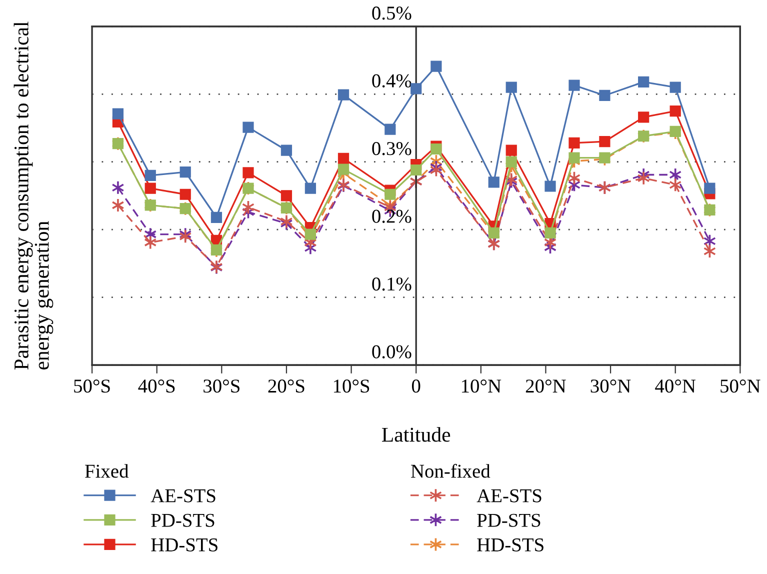 The height and width of the screenshot is (574, 767). Describe the element at coordinates (34, 196) in the screenshot. I see `y-axis-title: Parasitic energy consumption to electrical energy generation` at that location.